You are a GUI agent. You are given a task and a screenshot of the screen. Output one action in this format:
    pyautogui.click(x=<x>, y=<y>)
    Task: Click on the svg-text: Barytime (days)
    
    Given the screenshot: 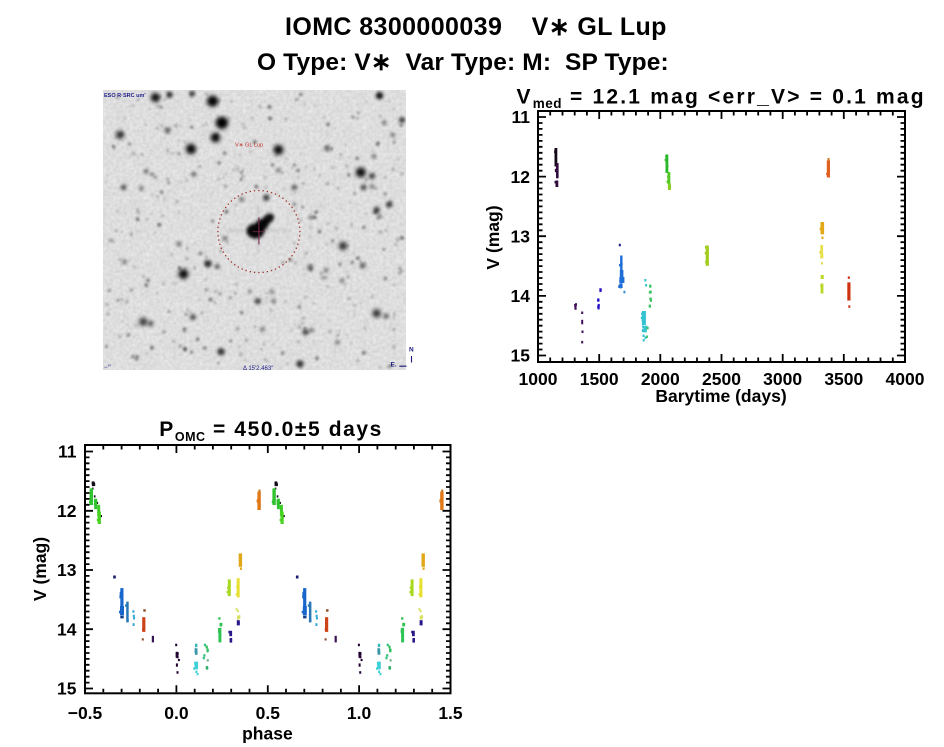 What is the action you would take?
    pyautogui.click(x=720, y=396)
    